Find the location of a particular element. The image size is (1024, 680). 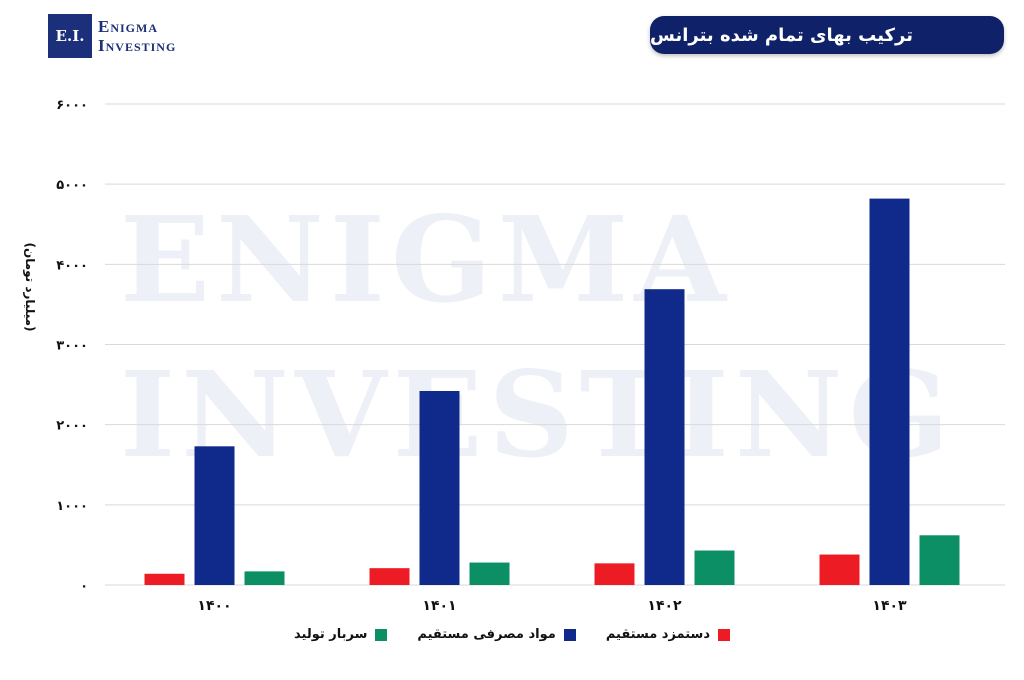

legend-item: مواد مصرفی مستقیم is located at coordinates (496, 634).